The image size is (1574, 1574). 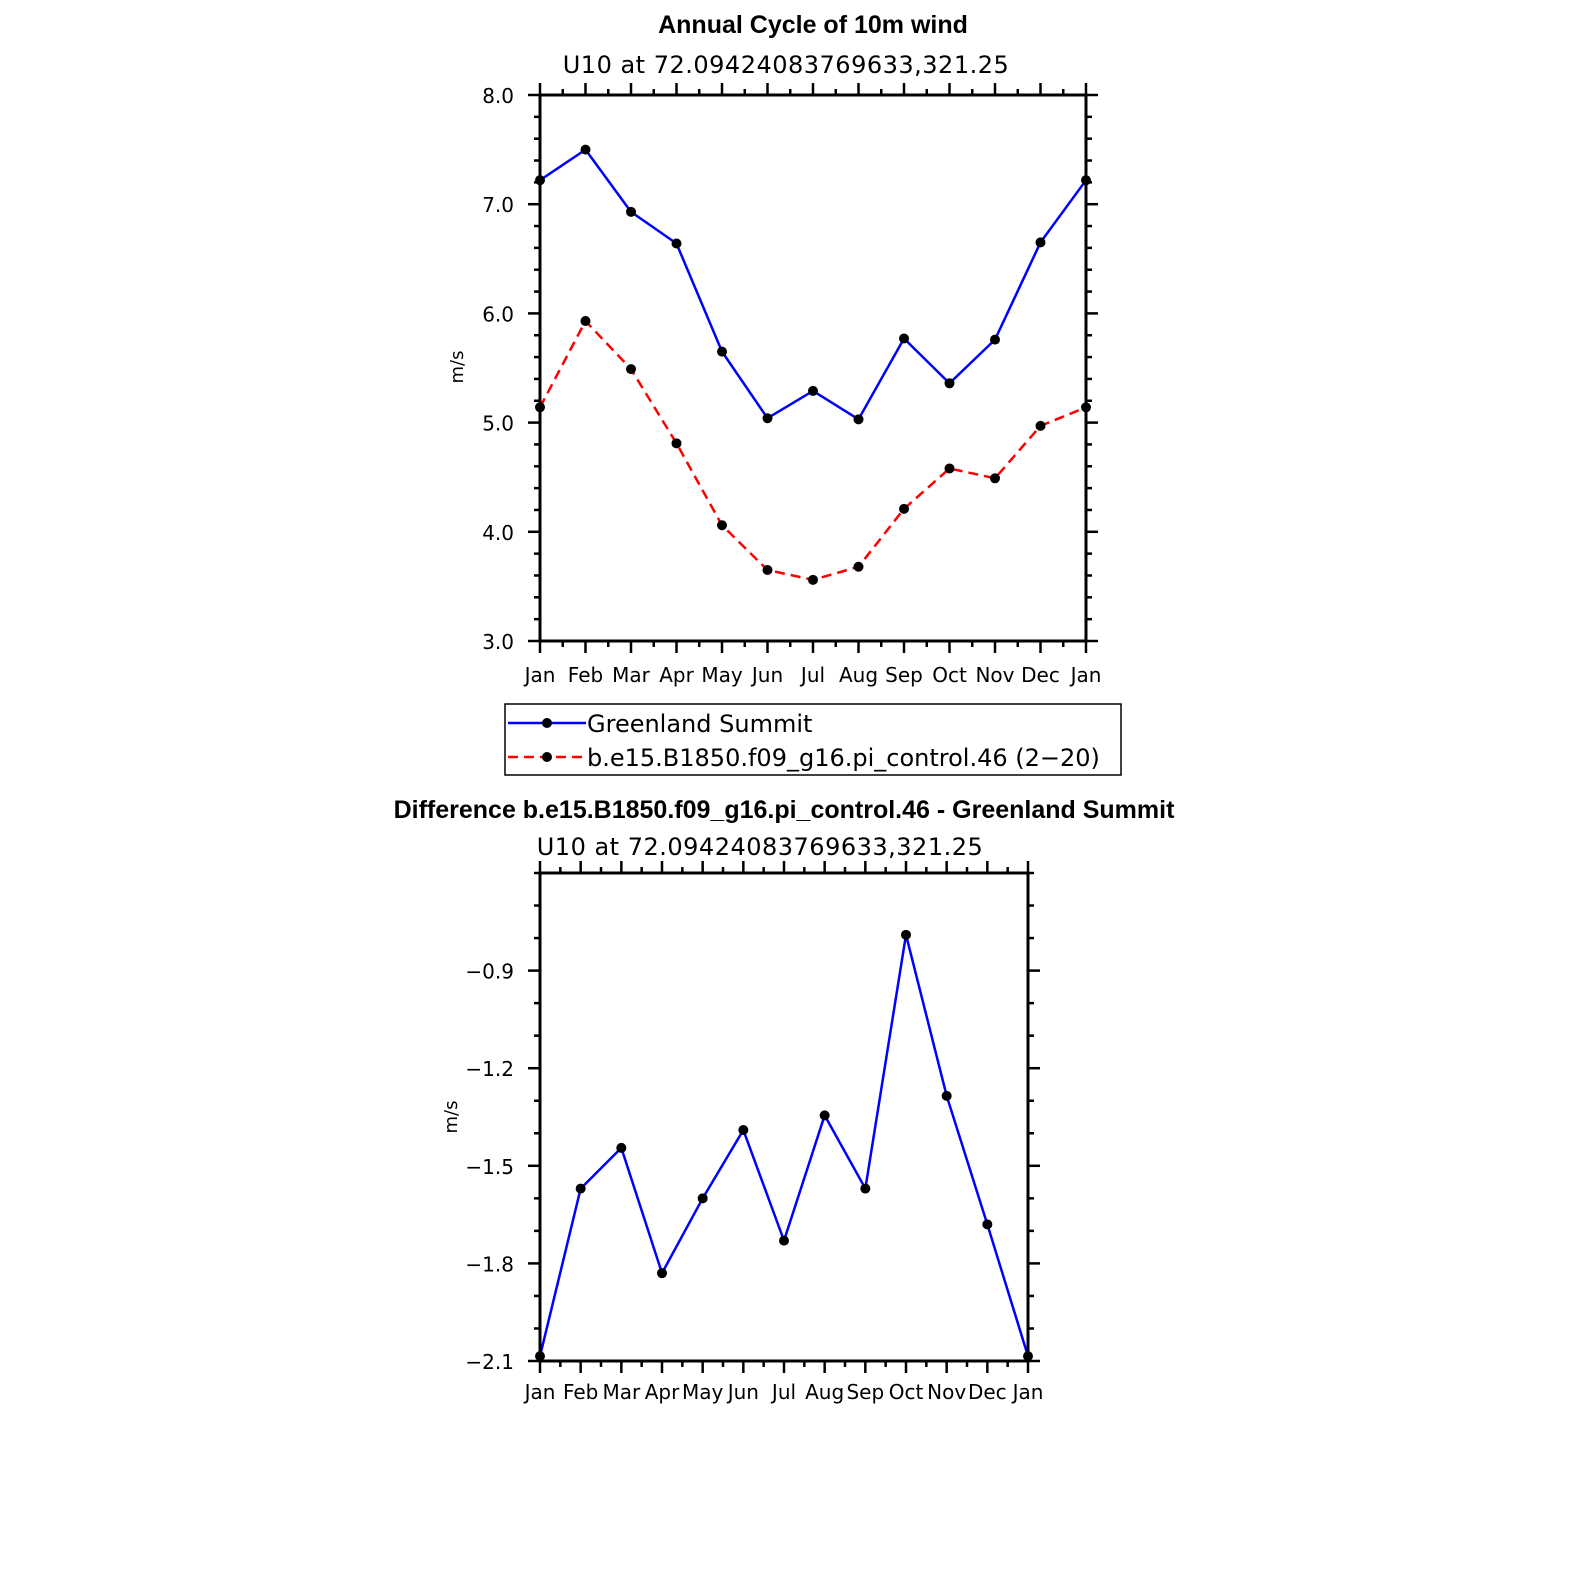 I want to click on y-tick-label: −1.8, so click(x=489, y=1264).